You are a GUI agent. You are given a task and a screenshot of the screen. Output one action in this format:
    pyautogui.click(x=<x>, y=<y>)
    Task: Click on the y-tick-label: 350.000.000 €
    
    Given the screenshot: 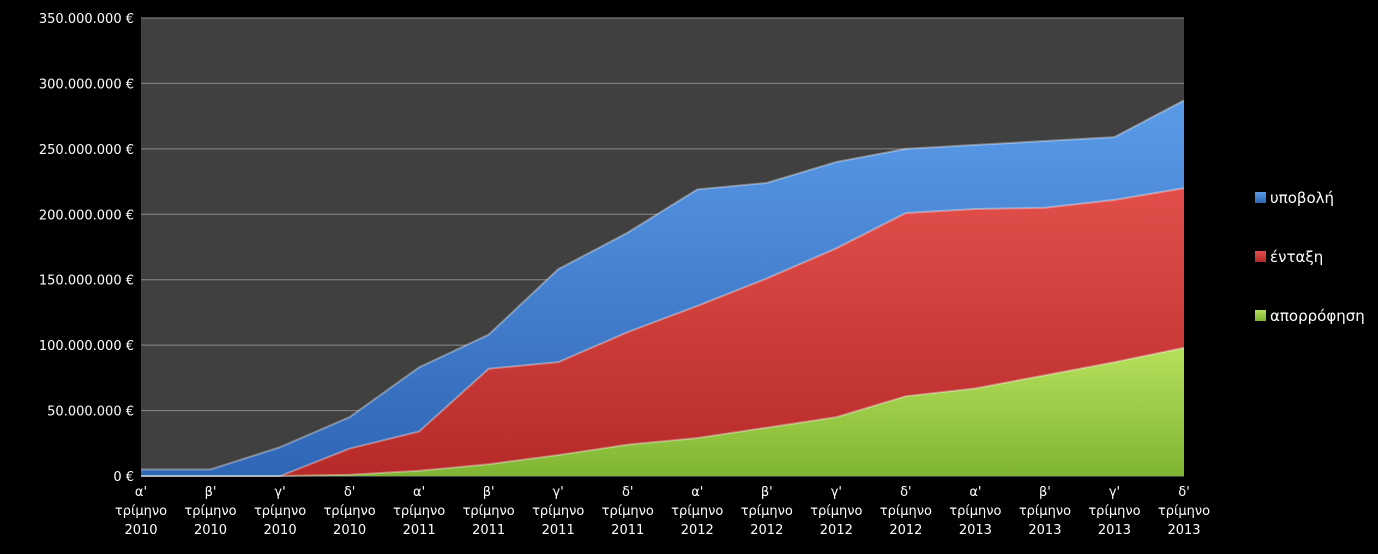 What is the action you would take?
    pyautogui.click(x=86, y=19)
    